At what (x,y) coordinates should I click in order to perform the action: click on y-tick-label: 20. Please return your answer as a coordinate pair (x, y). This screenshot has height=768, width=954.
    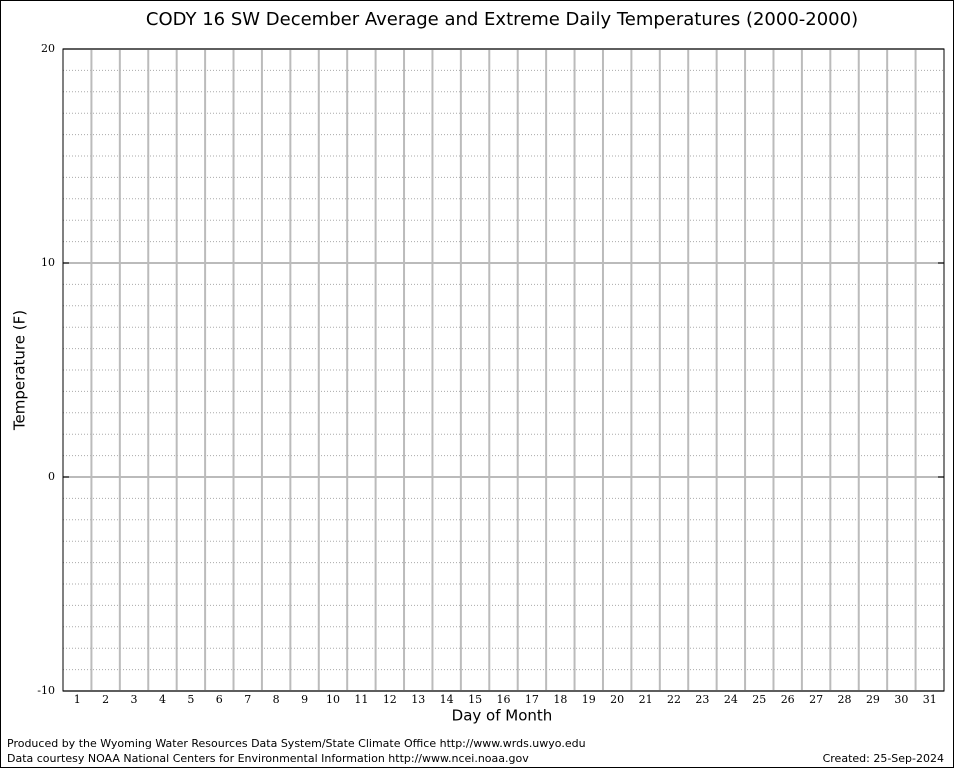
    Looking at the image, I should click on (48, 48).